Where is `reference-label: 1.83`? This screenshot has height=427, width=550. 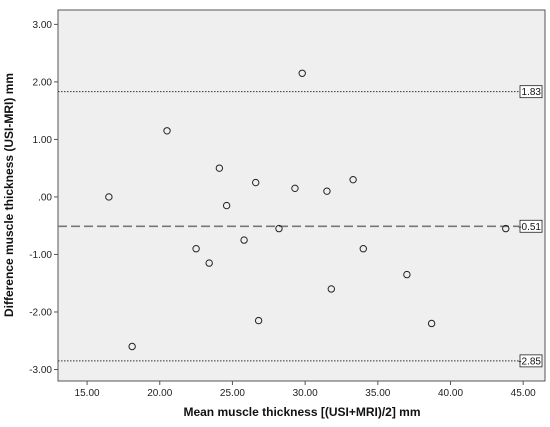
reference-label: 1.83 is located at coordinates (532, 92).